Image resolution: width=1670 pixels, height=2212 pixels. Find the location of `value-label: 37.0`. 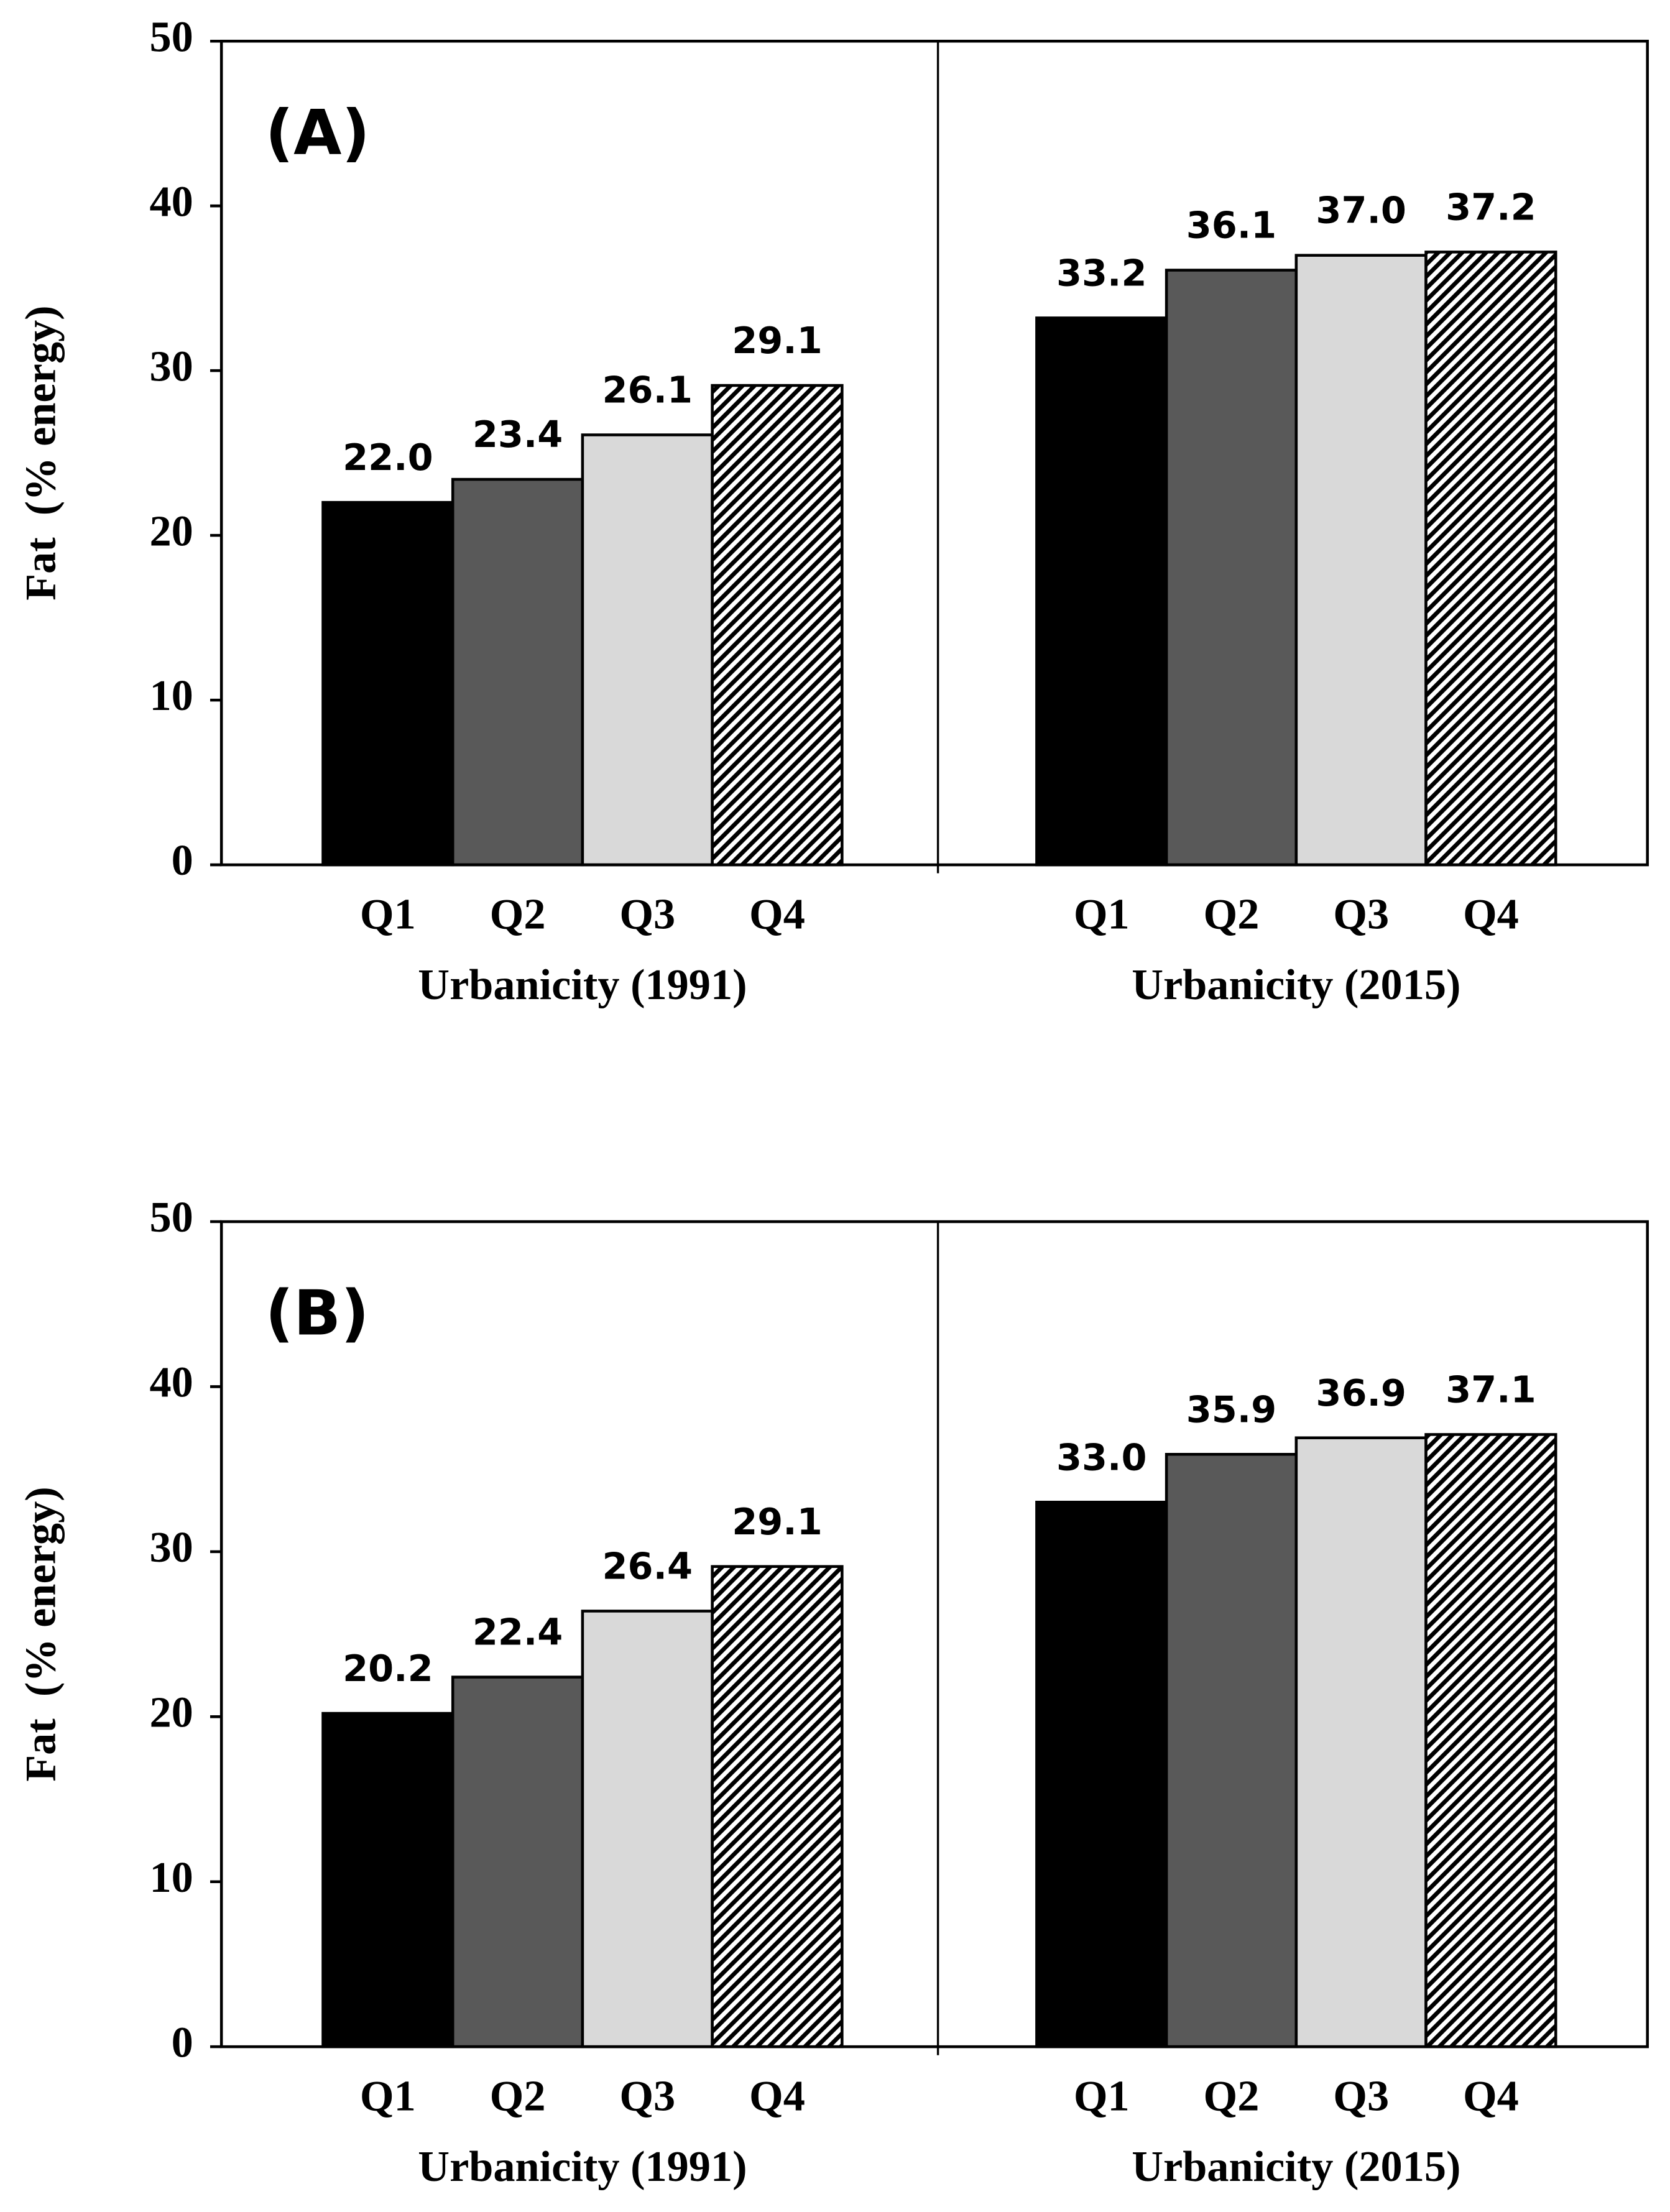

value-label: 37.0 is located at coordinates (1361, 210).